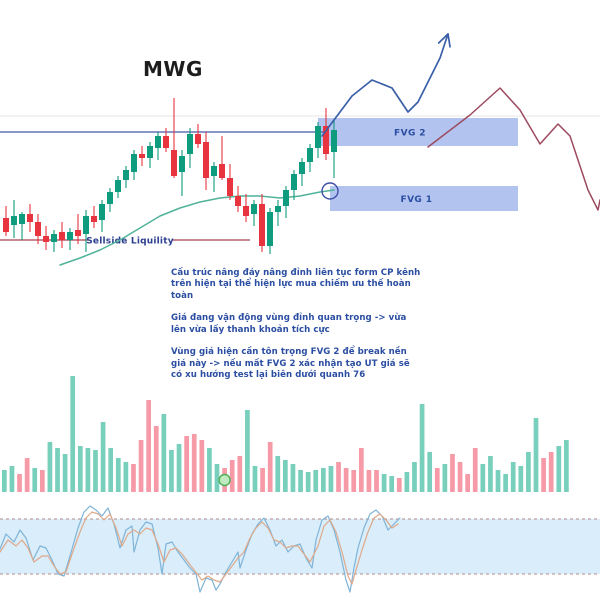  Describe the element at coordinates (330, 191) in the screenshot. I see `entry-marker-circle` at that location.